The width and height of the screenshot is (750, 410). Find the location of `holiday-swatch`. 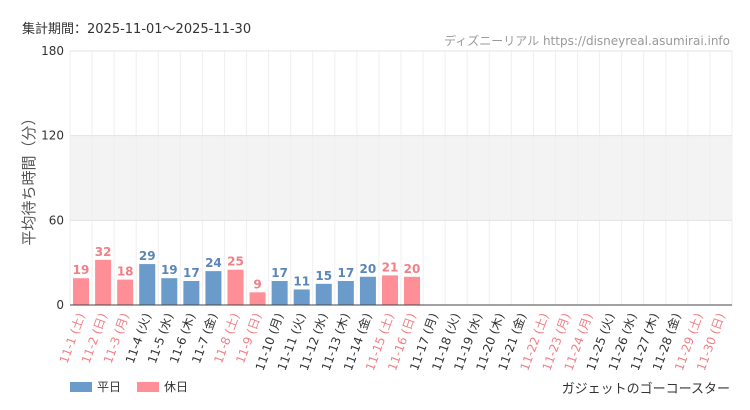

holiday-swatch is located at coordinates (148, 386).